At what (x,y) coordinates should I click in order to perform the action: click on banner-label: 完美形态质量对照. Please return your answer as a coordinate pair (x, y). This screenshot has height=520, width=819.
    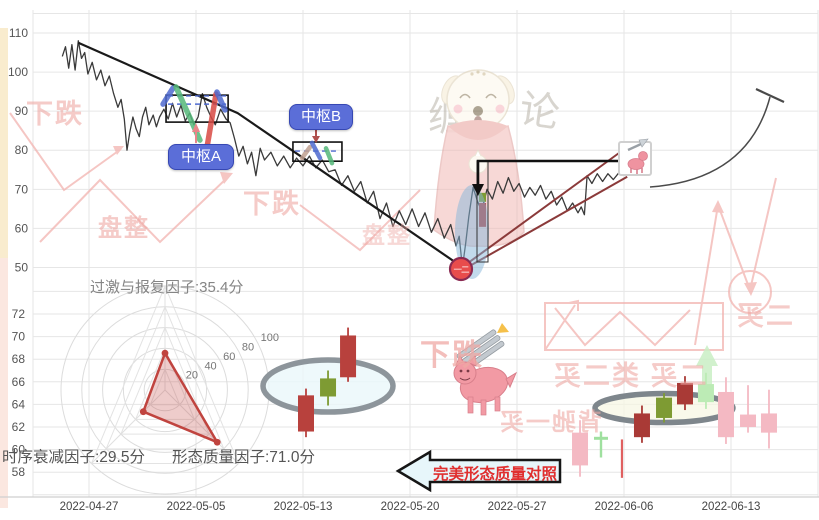
    Looking at the image, I should click on (494, 474).